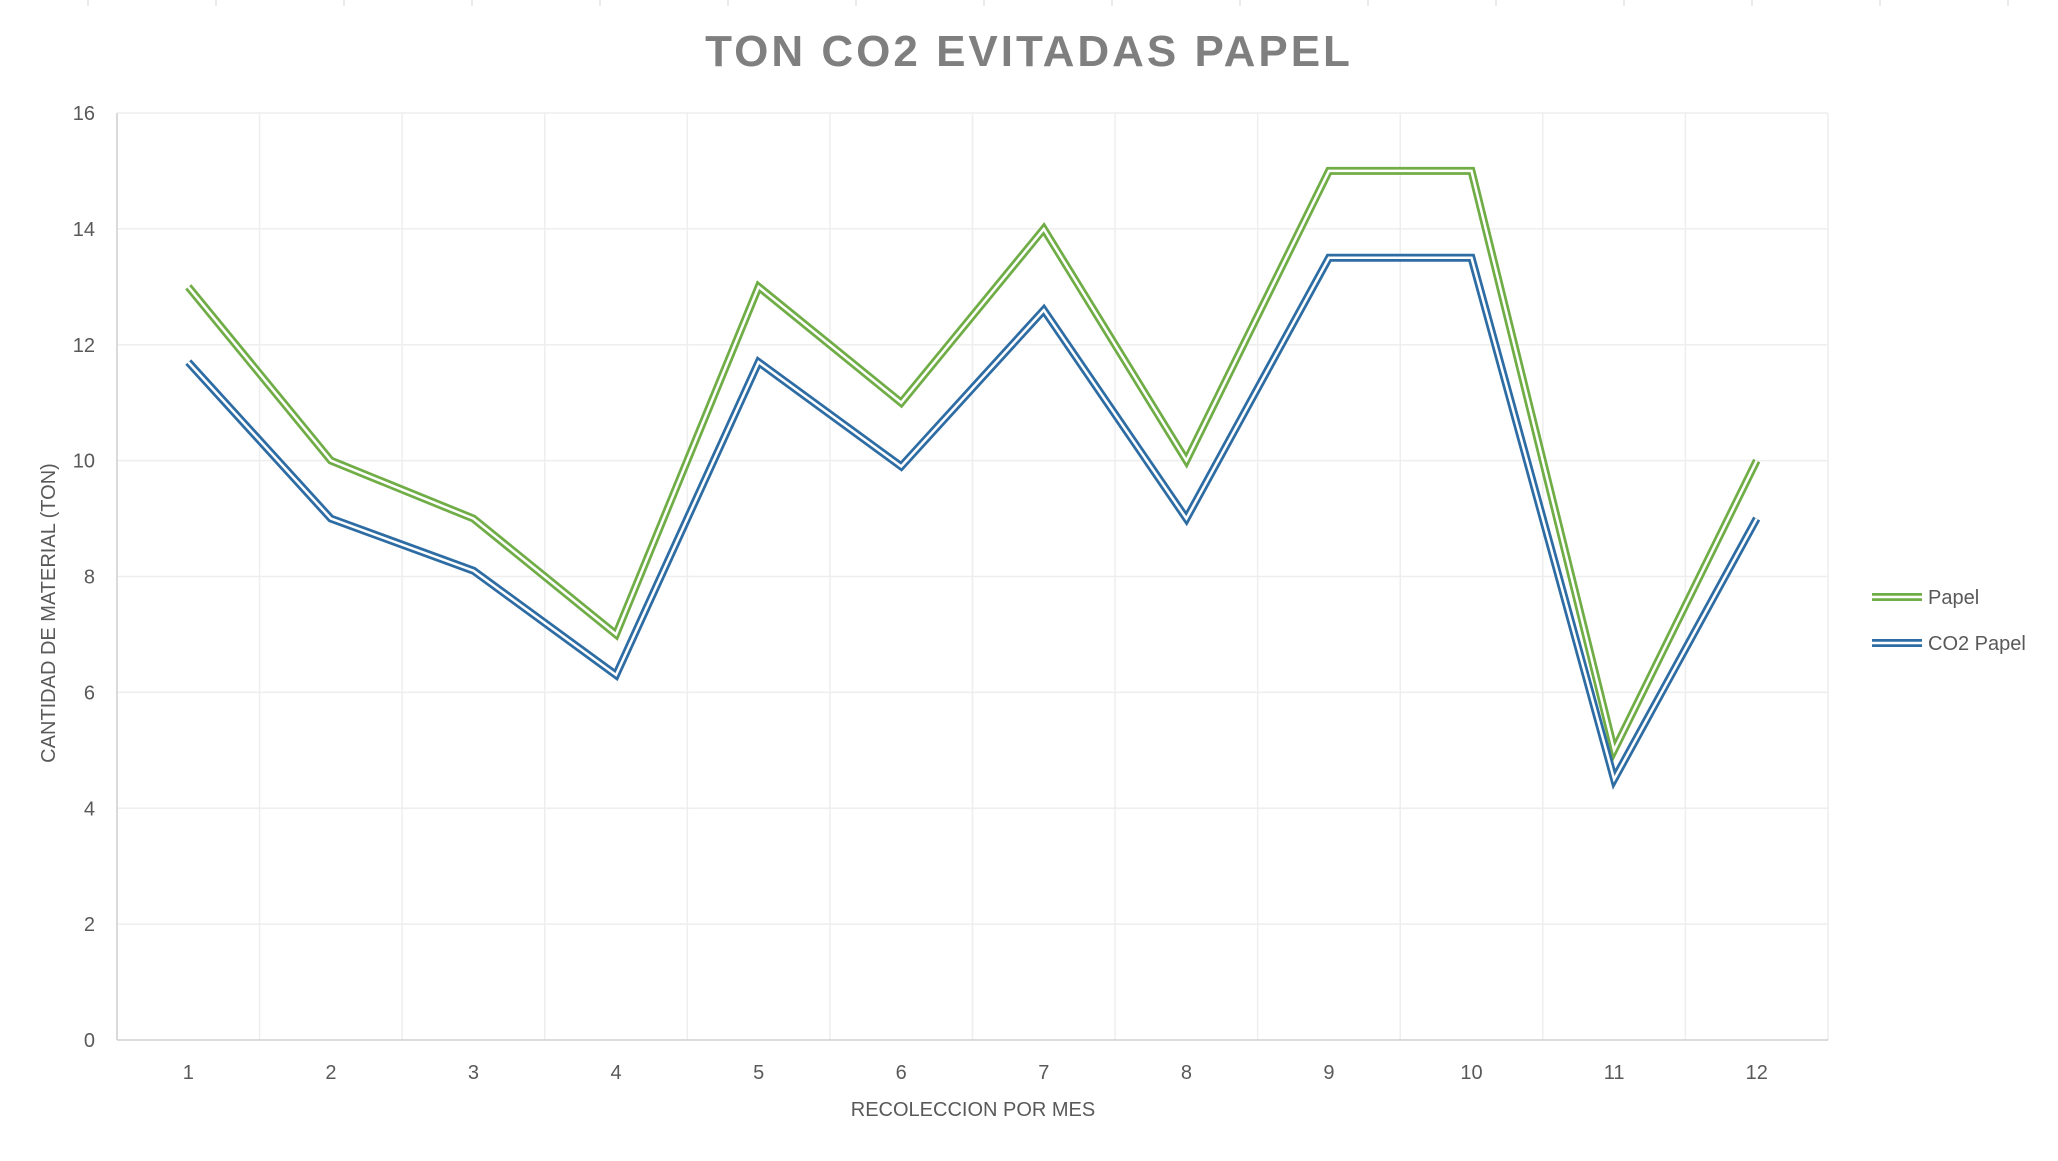 The image size is (2058, 1161). I want to click on y-axis-title: CANTIDAD DE MATERIAL (TON), so click(49, 613).